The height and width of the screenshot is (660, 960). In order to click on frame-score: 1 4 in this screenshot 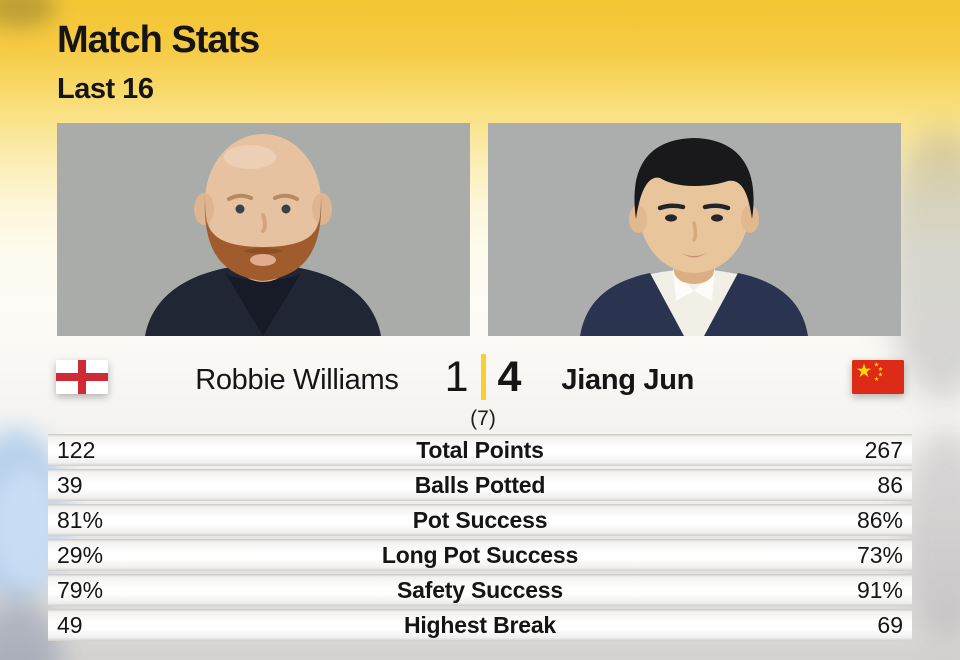, I will do `click(483, 377)`.